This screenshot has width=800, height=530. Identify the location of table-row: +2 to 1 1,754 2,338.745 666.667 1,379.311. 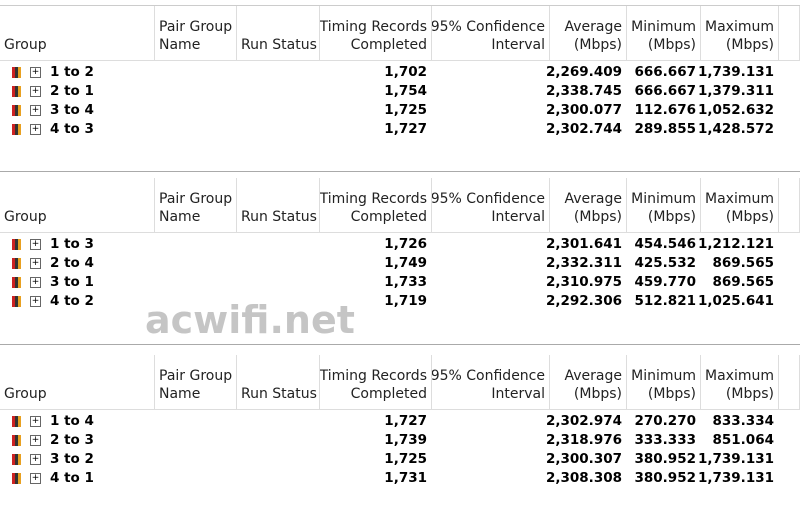
(400, 91).